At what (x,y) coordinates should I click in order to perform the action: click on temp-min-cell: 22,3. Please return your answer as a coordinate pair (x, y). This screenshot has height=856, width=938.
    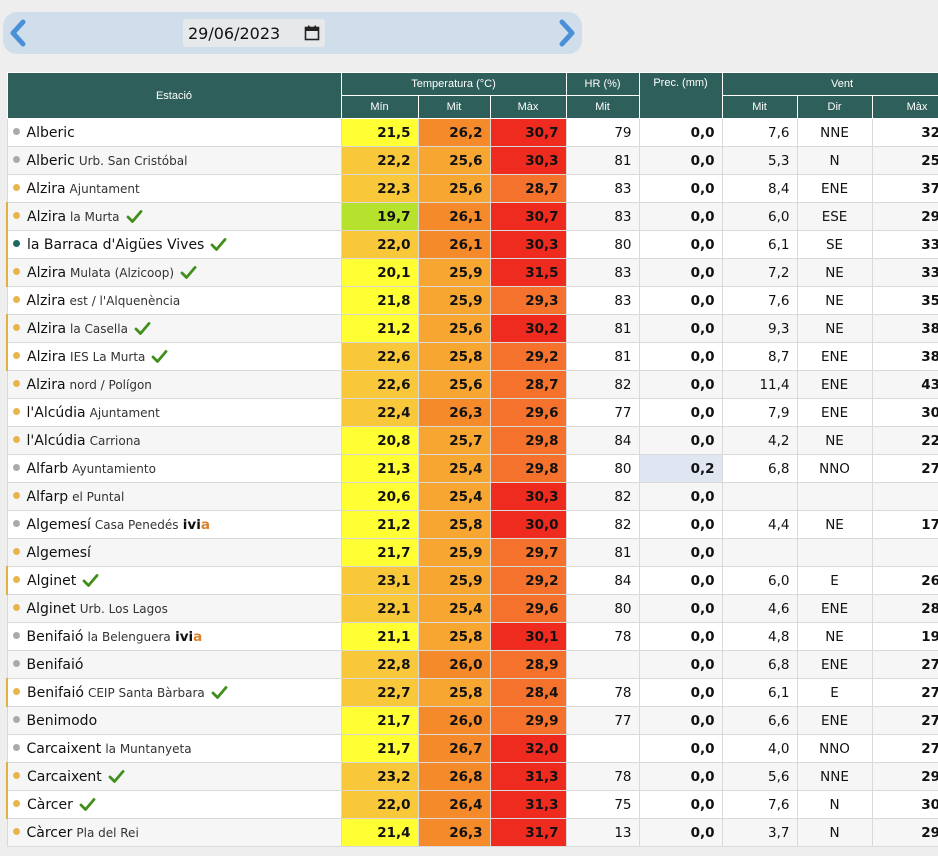
    Looking at the image, I should click on (379, 188).